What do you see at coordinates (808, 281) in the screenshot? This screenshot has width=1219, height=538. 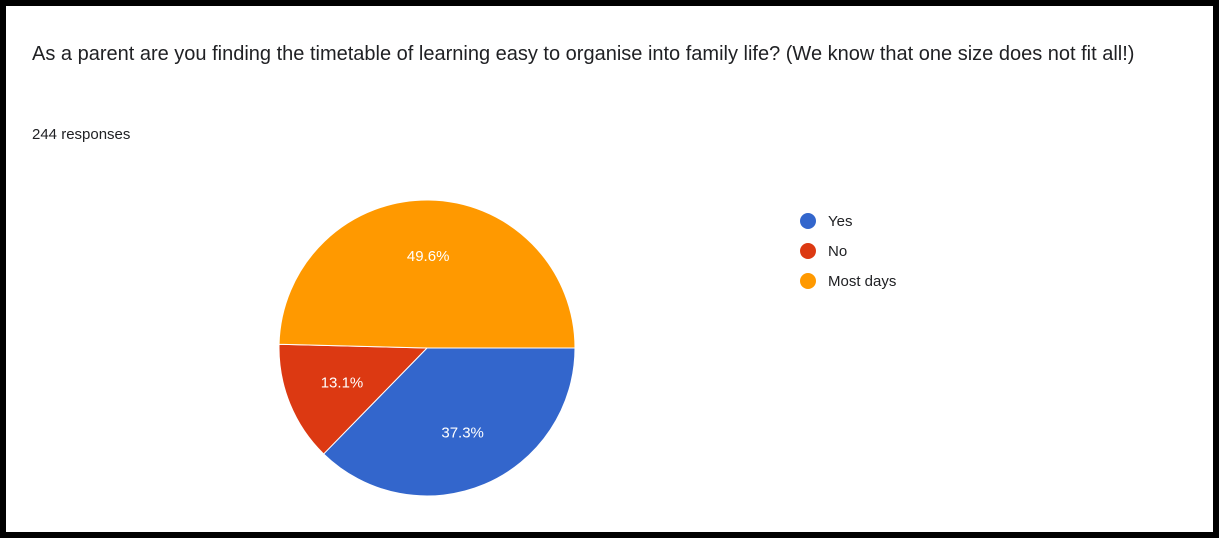 I see `legend-swatch-most-days` at bounding box center [808, 281].